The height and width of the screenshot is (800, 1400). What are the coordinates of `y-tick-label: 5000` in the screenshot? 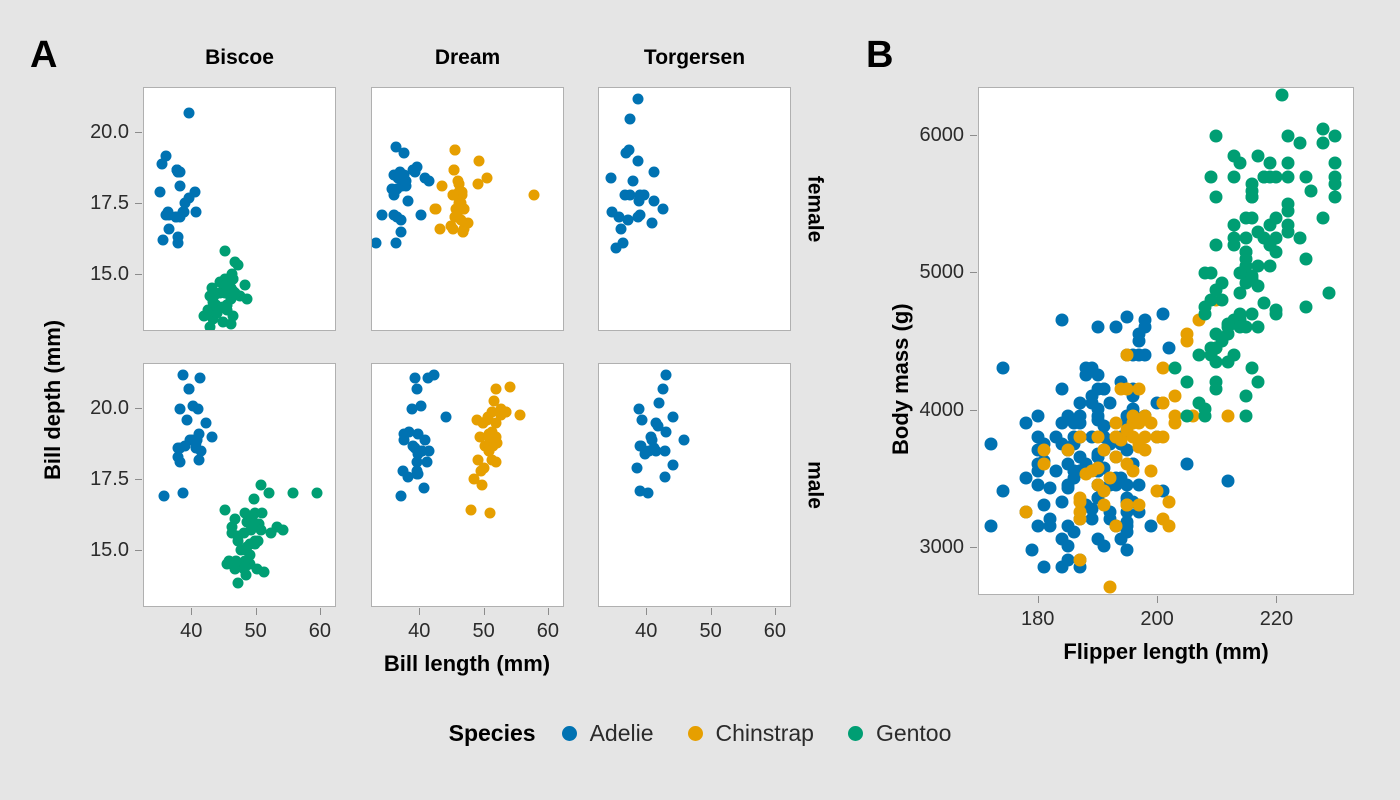 It's located at (942, 272).